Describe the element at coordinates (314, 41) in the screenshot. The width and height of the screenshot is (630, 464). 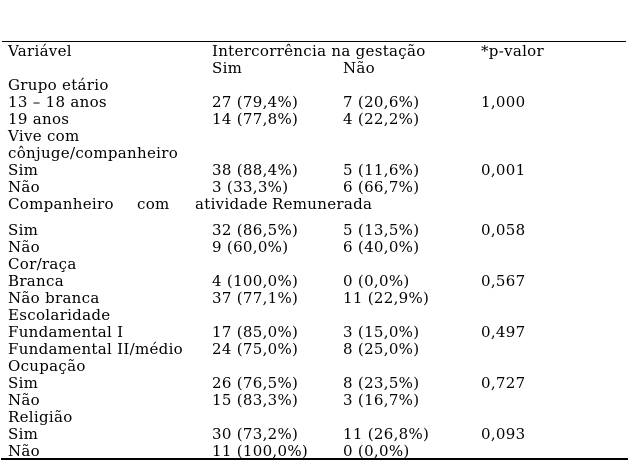
I see `table-top-rule` at that location.